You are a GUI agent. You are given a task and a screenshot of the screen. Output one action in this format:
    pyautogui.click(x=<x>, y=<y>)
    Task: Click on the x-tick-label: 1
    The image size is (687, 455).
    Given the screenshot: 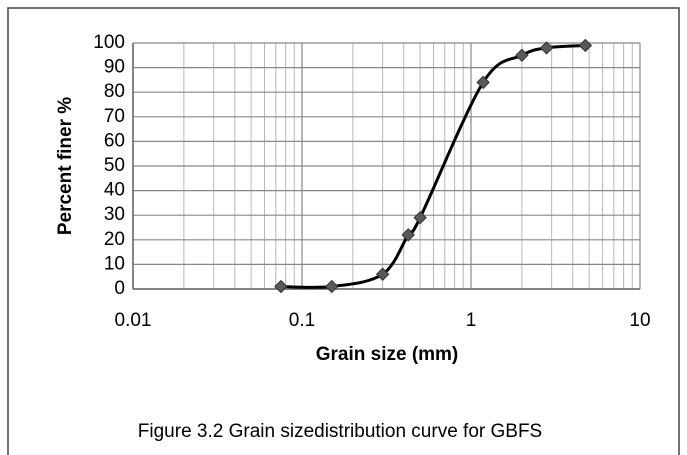 What is the action you would take?
    pyautogui.click(x=471, y=320)
    